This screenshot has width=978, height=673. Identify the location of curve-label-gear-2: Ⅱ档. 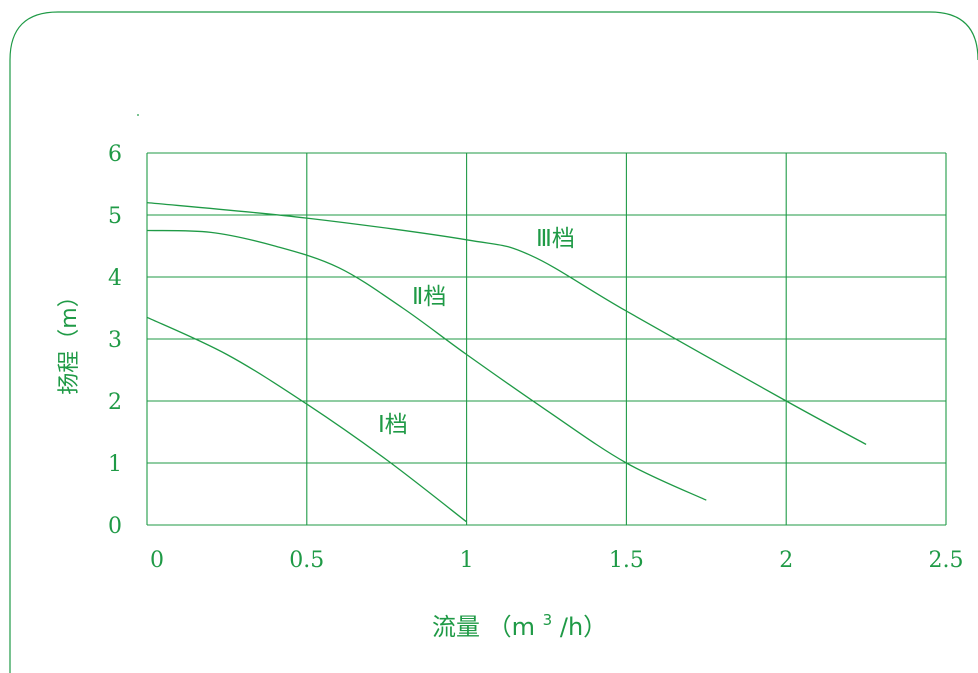
(429, 297).